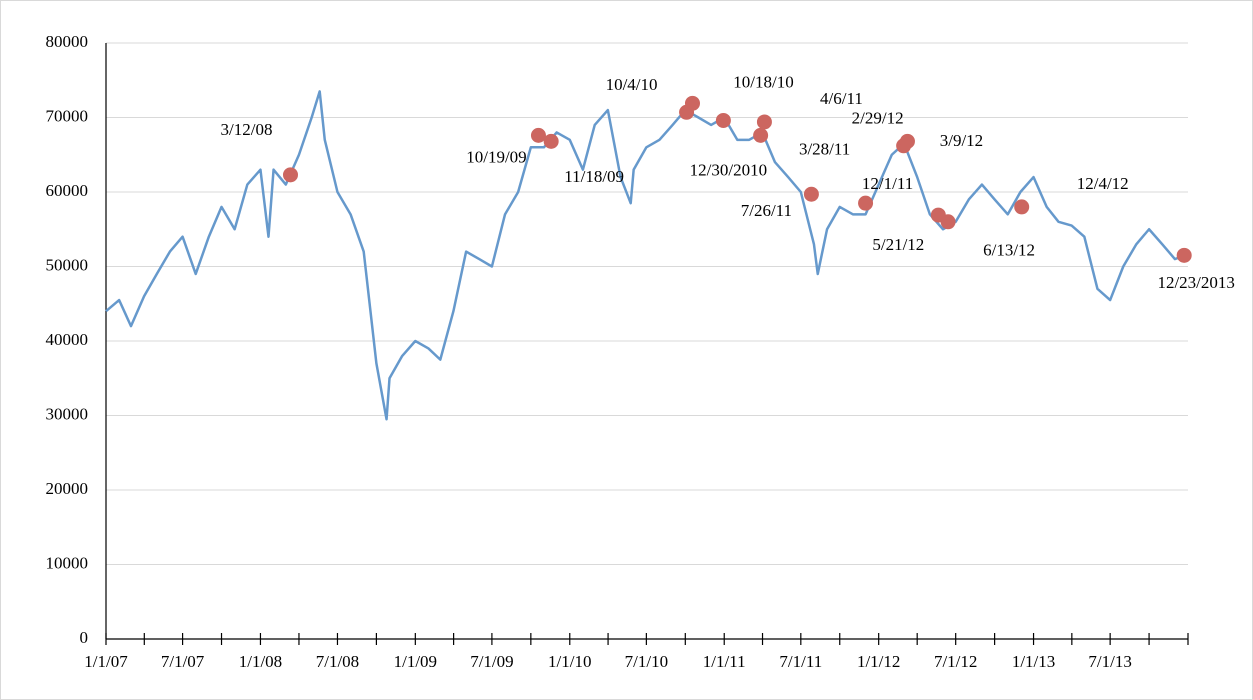  I want to click on event-label: 12/1/11, so click(887, 183).